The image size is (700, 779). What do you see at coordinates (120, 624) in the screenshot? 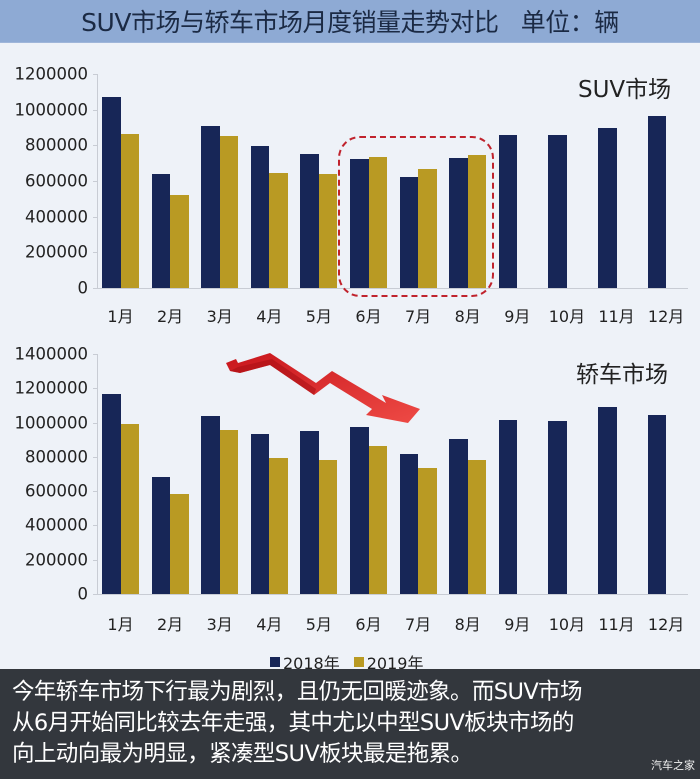
I see `x-tick-label: 1月` at bounding box center [120, 624].